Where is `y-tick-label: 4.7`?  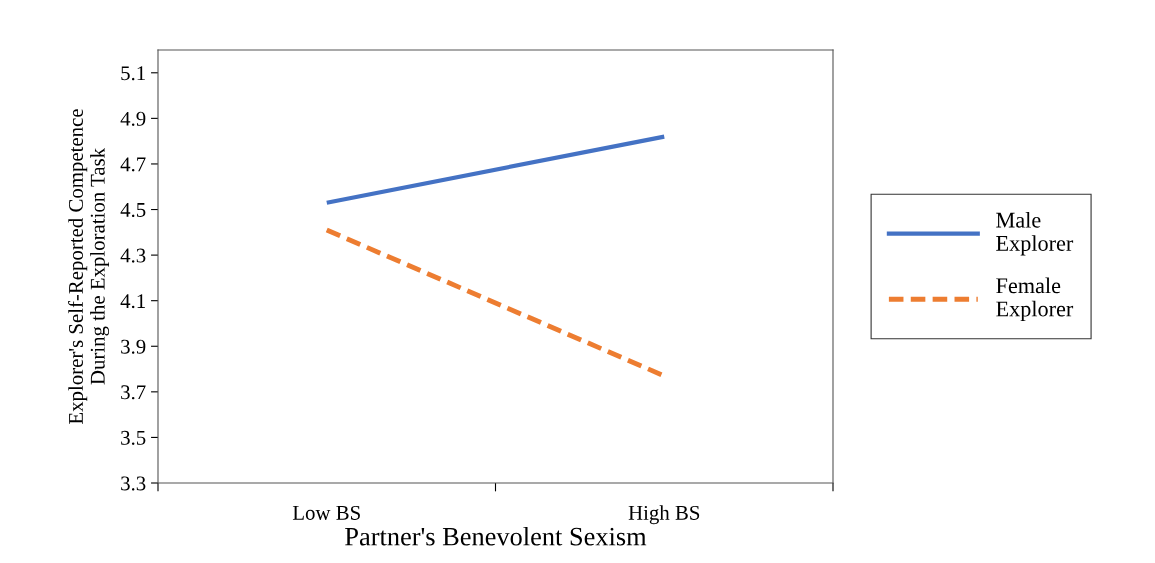 y-tick-label: 4.7 is located at coordinates (133, 164).